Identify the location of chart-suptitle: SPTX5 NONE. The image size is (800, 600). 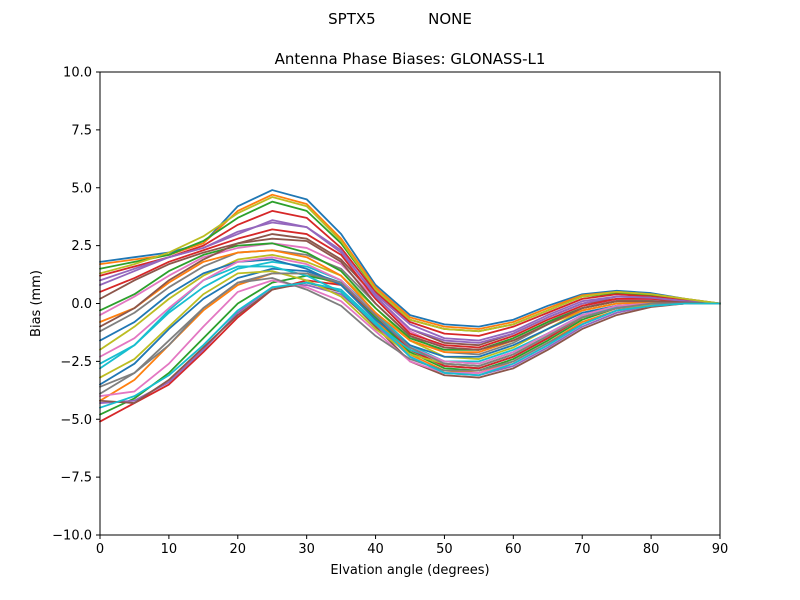
(400, 19).